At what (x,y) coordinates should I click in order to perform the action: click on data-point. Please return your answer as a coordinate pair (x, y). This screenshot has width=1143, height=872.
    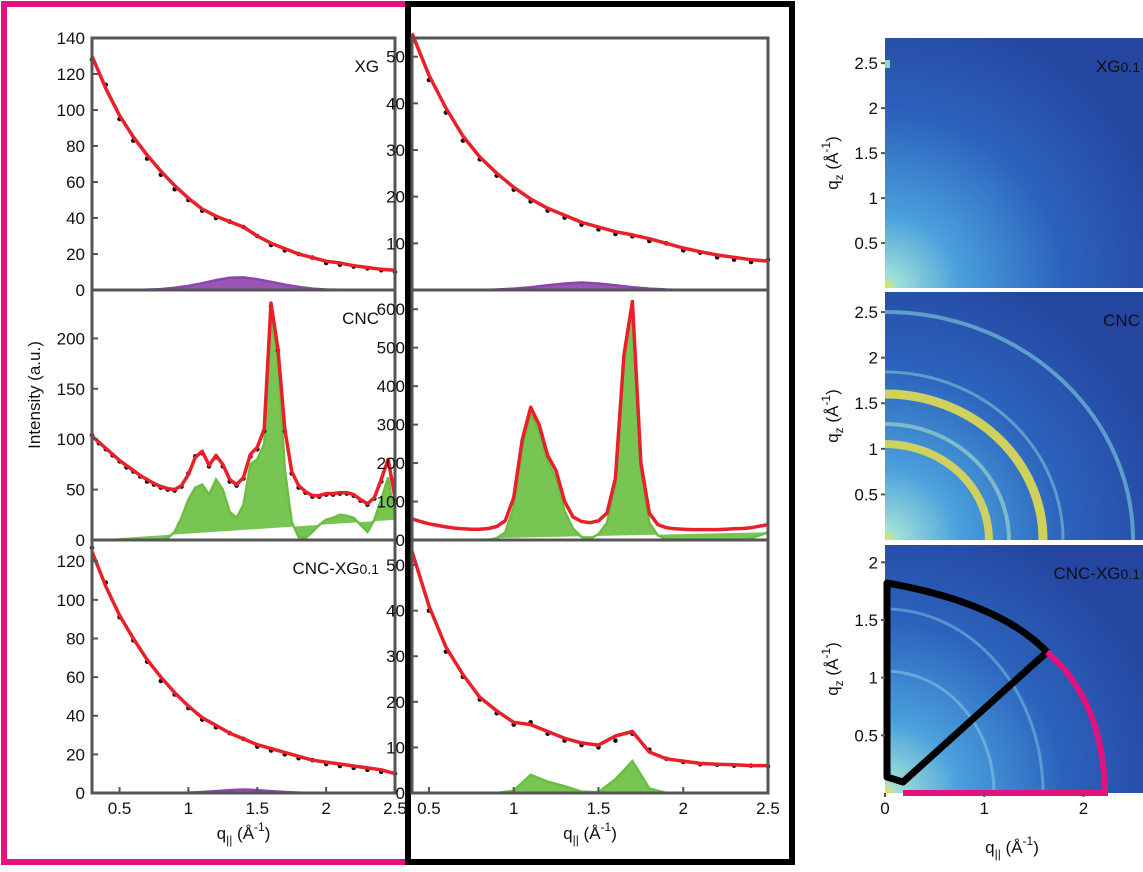
    Looking at the image, I should click on (615, 740).